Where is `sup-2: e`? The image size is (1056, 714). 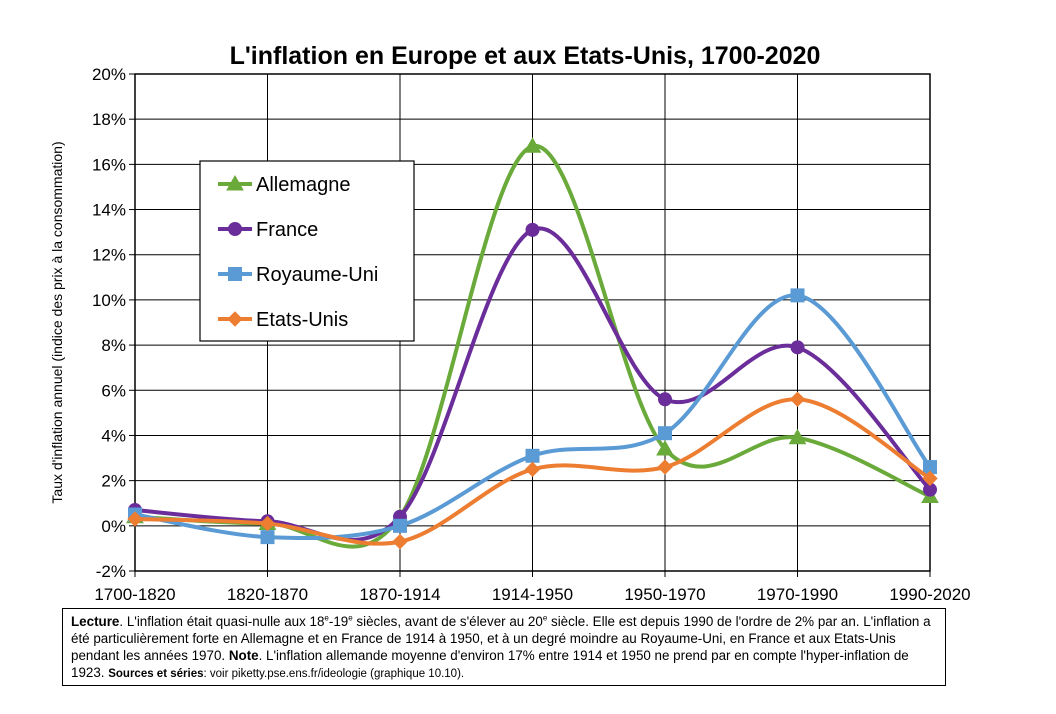
sup-2: e is located at coordinates (350, 618).